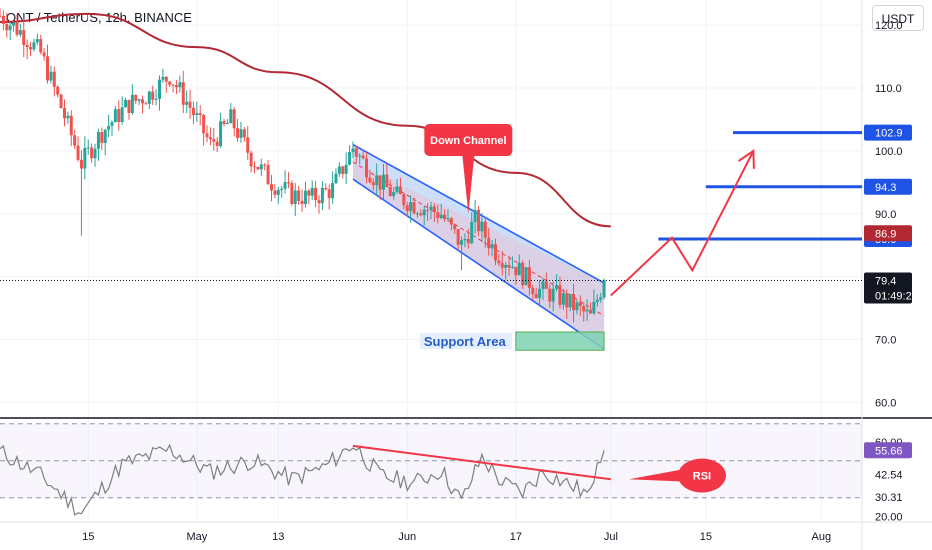 The width and height of the screenshot is (932, 550). What do you see at coordinates (888, 288) in the screenshot?
I see `current-price-badge-bg` at bounding box center [888, 288].